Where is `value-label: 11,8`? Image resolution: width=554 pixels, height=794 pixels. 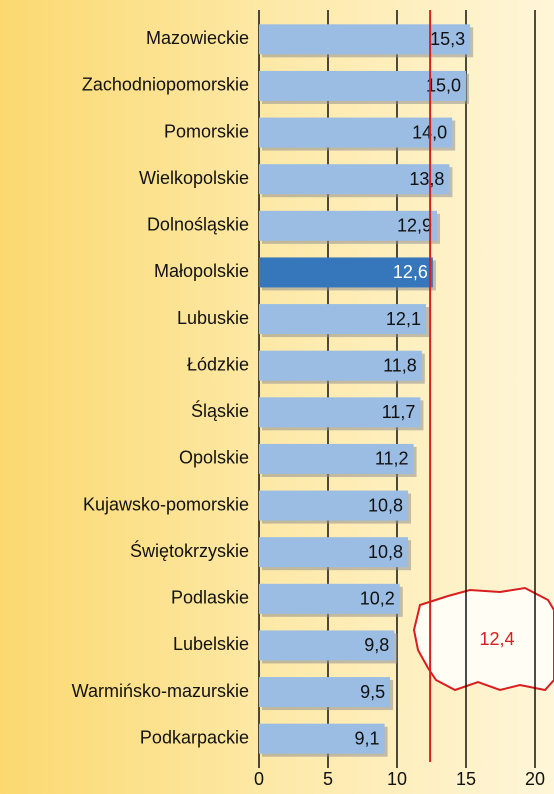
value-label: 11,8 is located at coordinates (400, 365).